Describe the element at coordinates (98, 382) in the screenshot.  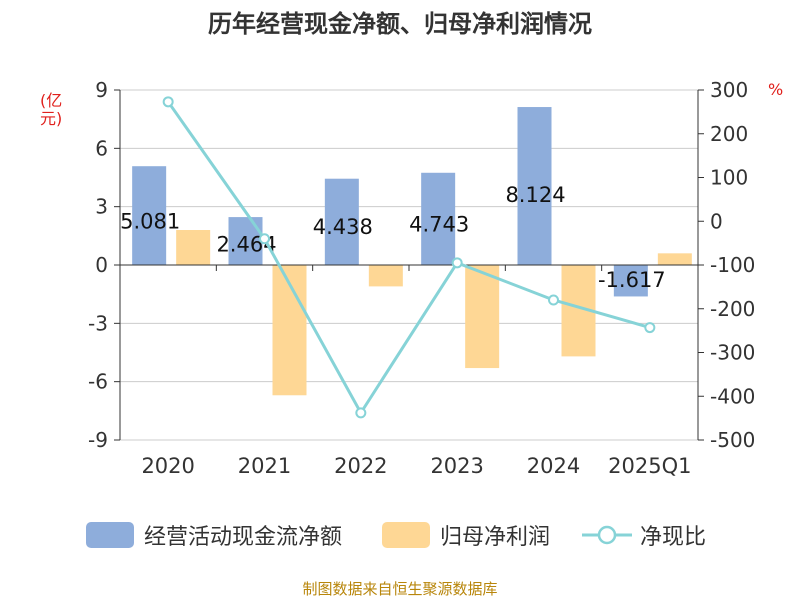
I see `y-left-tick-label: -6` at that location.